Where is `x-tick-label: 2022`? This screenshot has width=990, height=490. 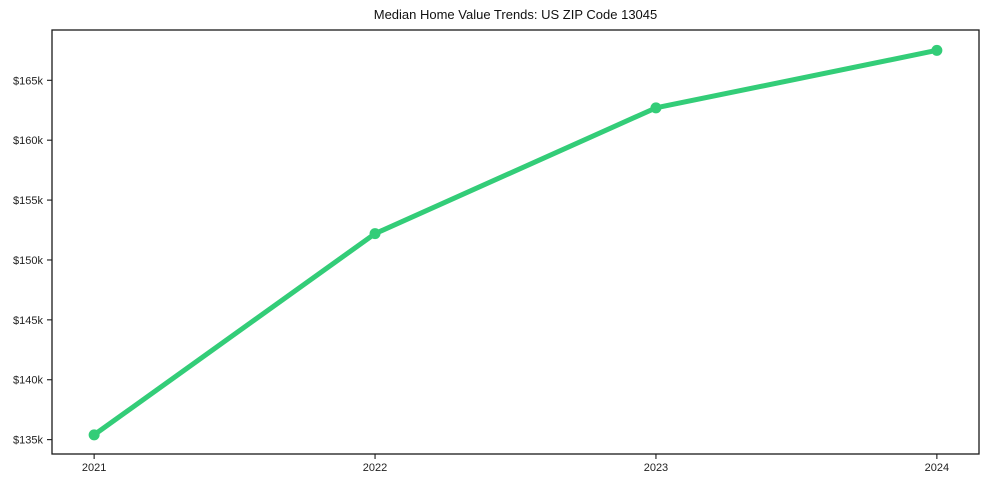 x-tick-label: 2022 is located at coordinates (375, 468).